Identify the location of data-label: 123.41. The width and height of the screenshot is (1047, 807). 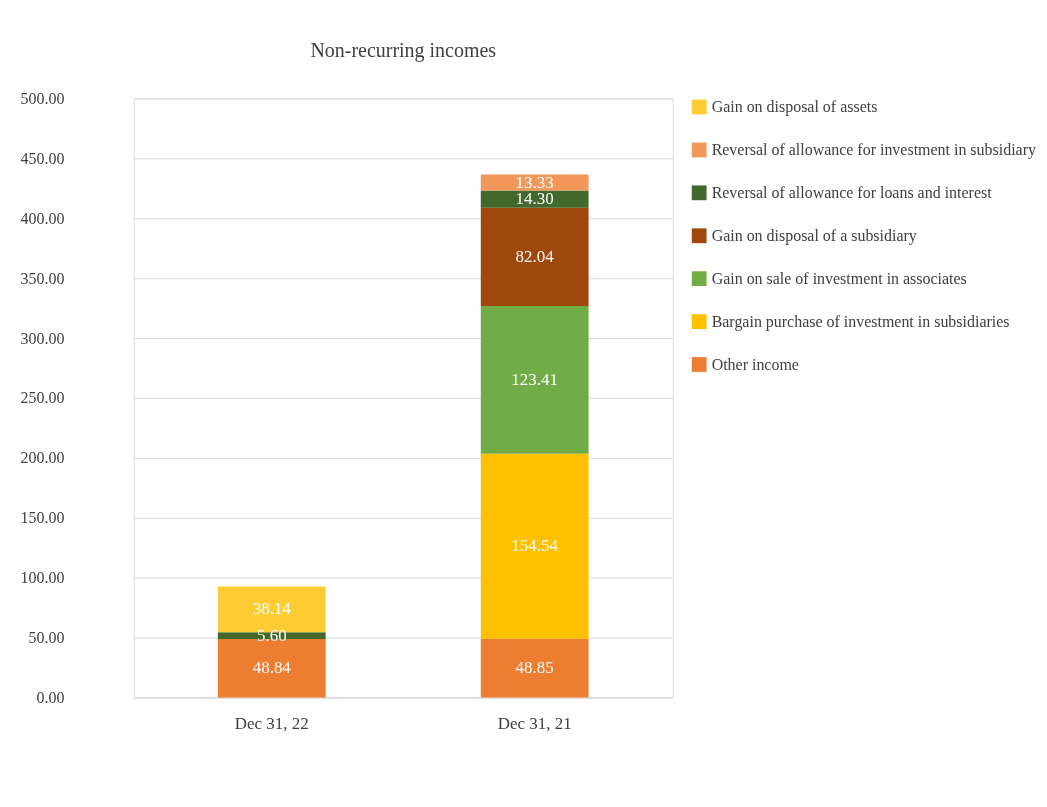
(534, 379).